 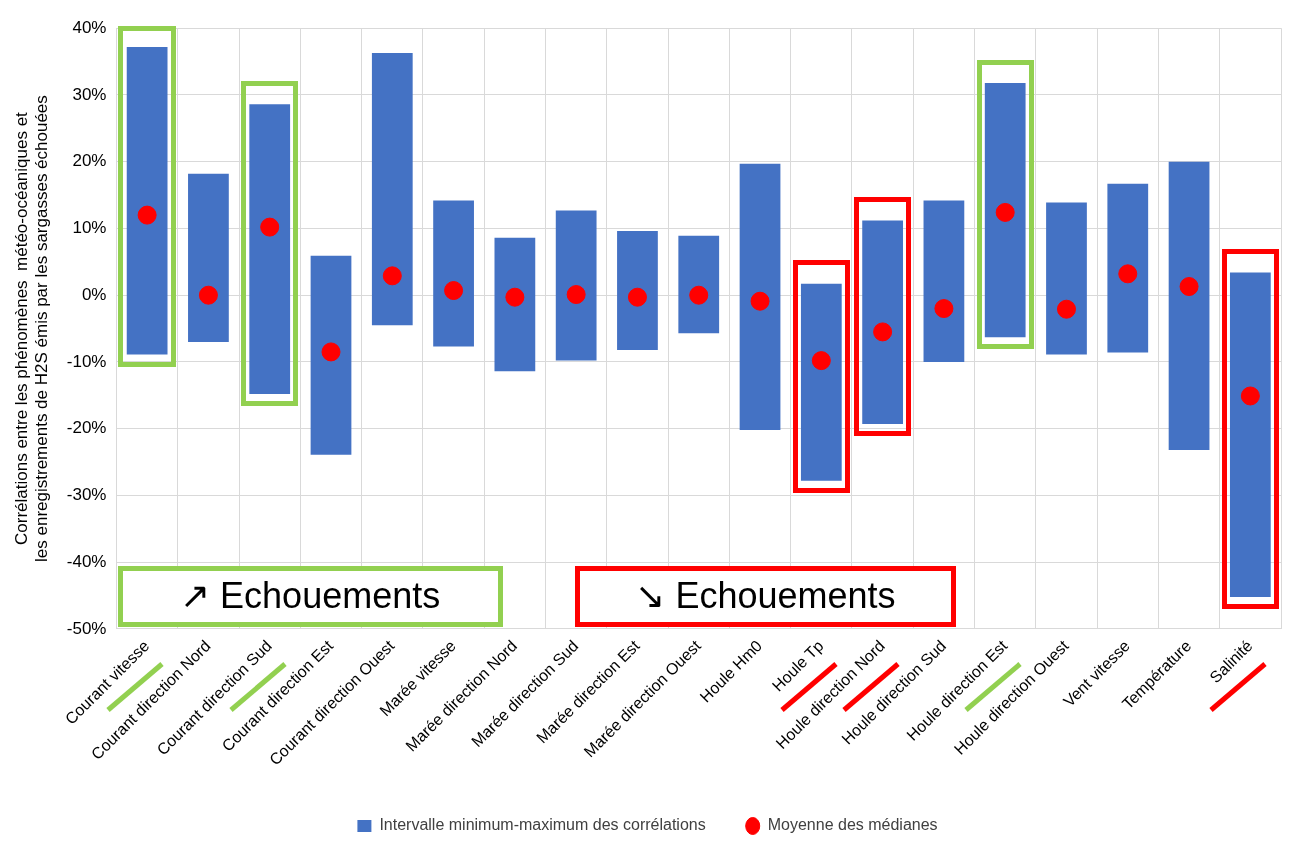 I want to click on y-tick-label: -40%, so click(x=86, y=561).